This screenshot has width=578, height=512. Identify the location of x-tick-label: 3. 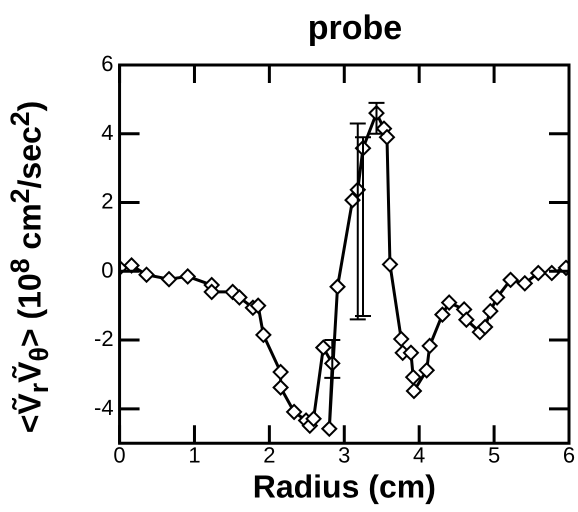
(344, 455).